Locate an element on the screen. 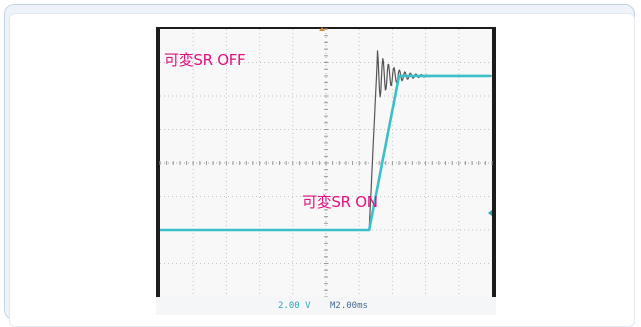 The height and width of the screenshot is (327, 641). annotation-variable-sr-off: 可変SR OFF is located at coordinates (205, 60).